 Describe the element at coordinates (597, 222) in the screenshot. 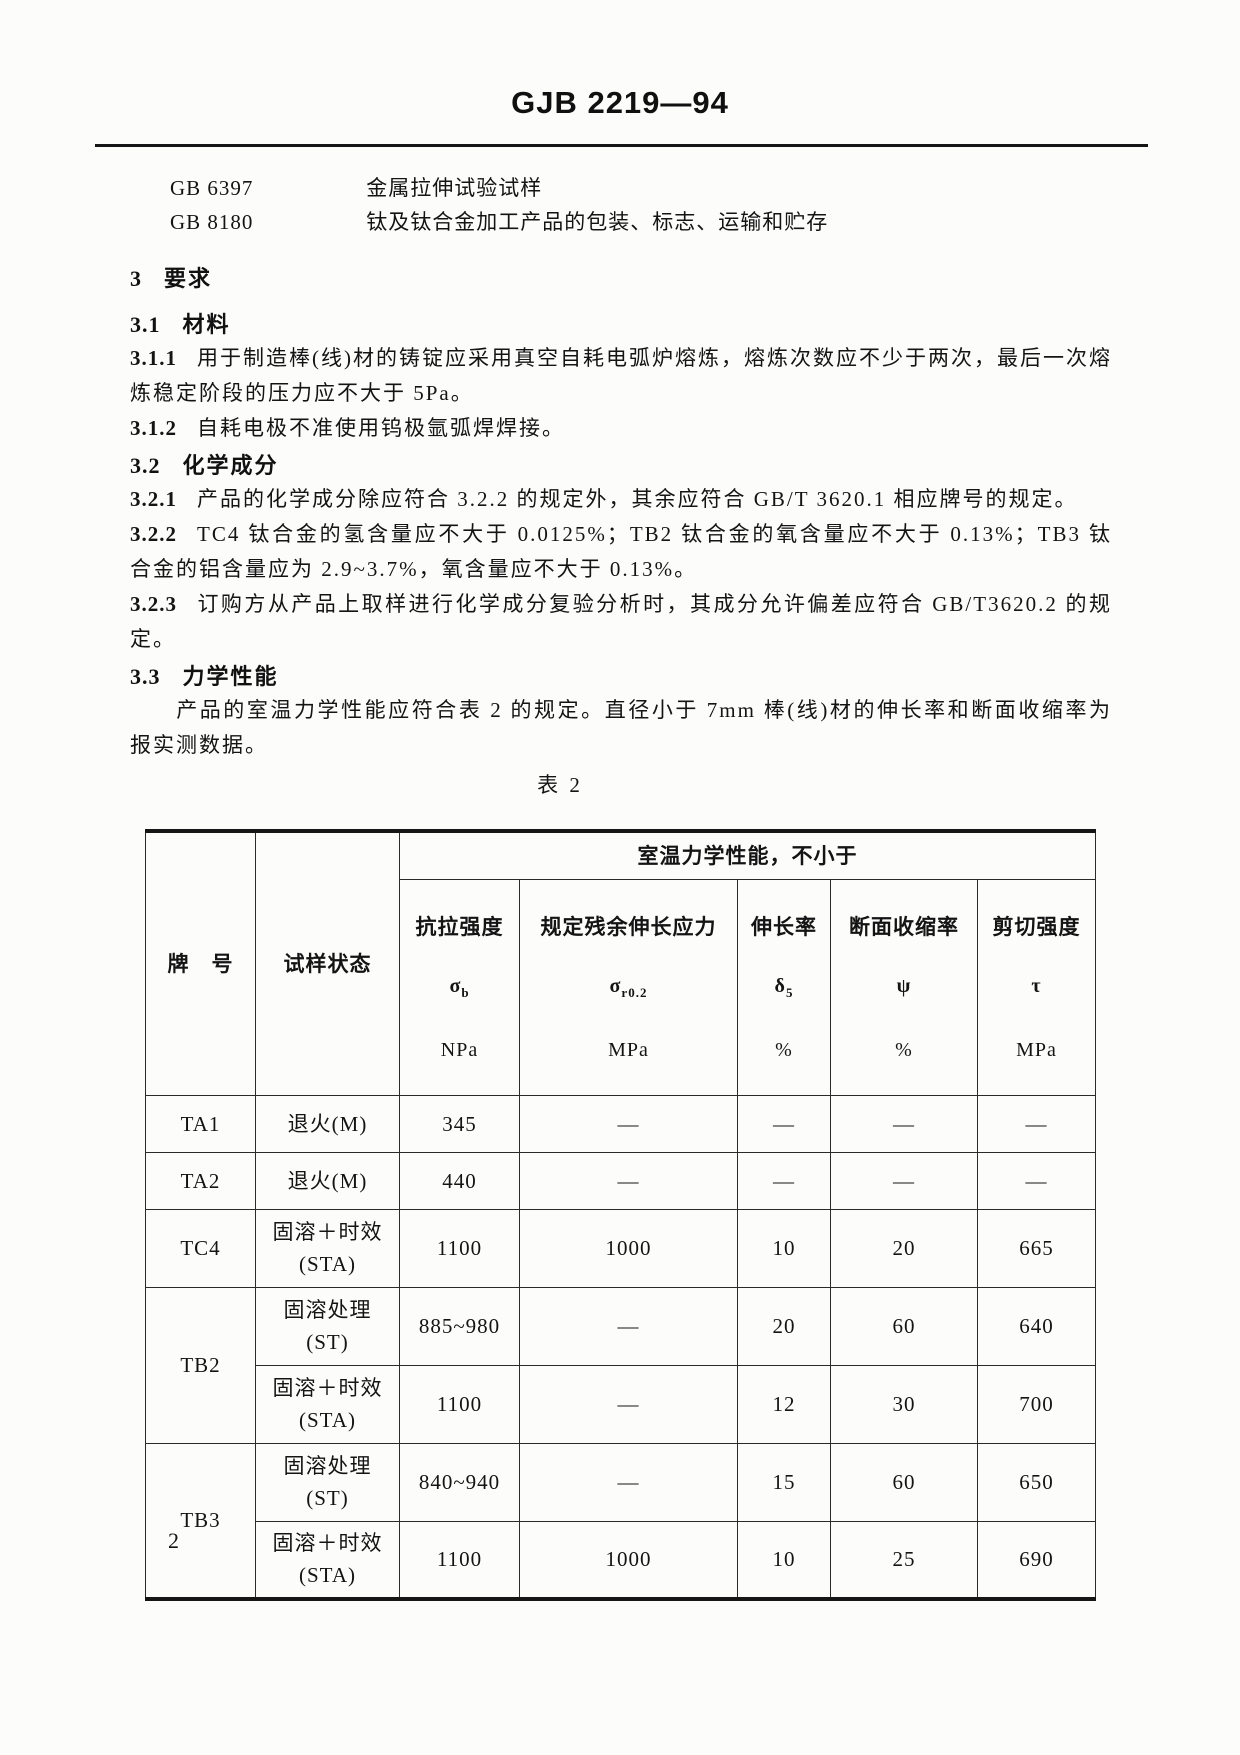

I see `reference-title: 钛及钛合金加工产品的包装、标志、运输和贮存` at that location.